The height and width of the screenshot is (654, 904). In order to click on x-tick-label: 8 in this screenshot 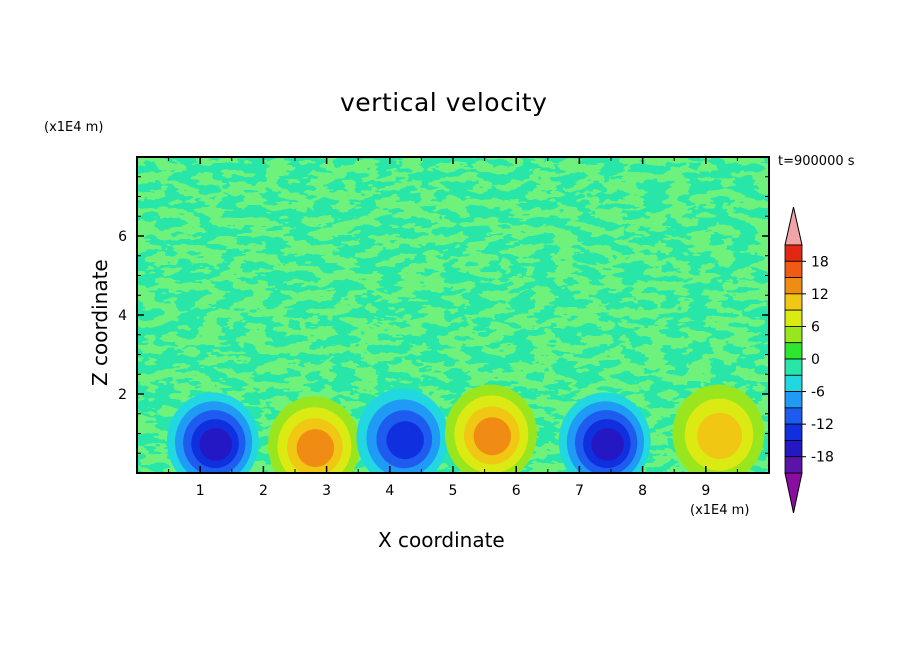, I will do `click(642, 491)`.